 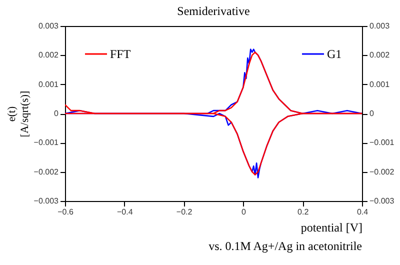 What do you see at coordinates (125, 212) in the screenshot?
I see `x-tick-label: −0.4` at bounding box center [125, 212].